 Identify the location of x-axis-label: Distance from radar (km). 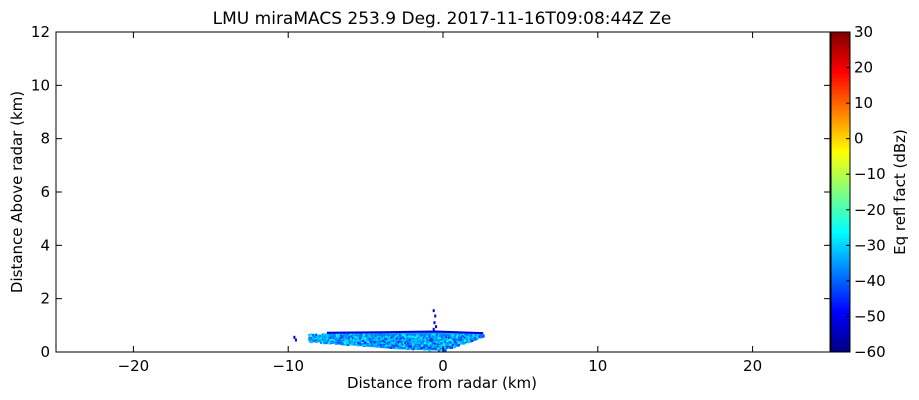
(442, 383).